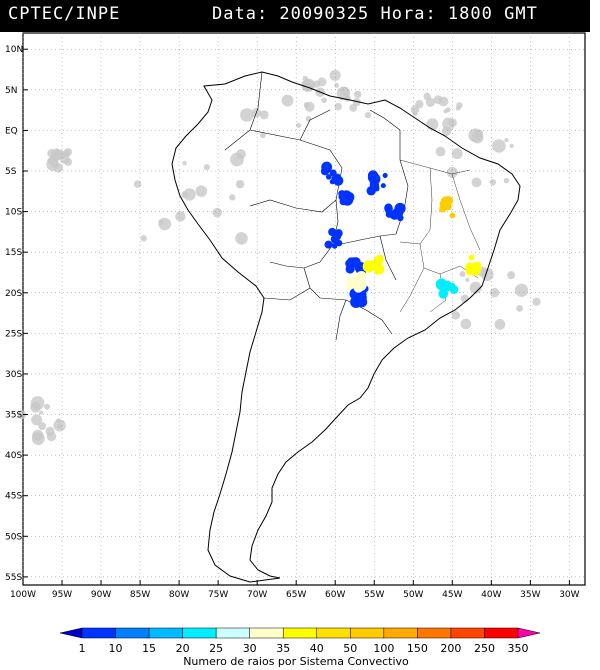 This screenshot has height=670, width=600. Describe the element at coordinates (82, 648) in the screenshot. I see `legend-tick-label: 1` at that location.